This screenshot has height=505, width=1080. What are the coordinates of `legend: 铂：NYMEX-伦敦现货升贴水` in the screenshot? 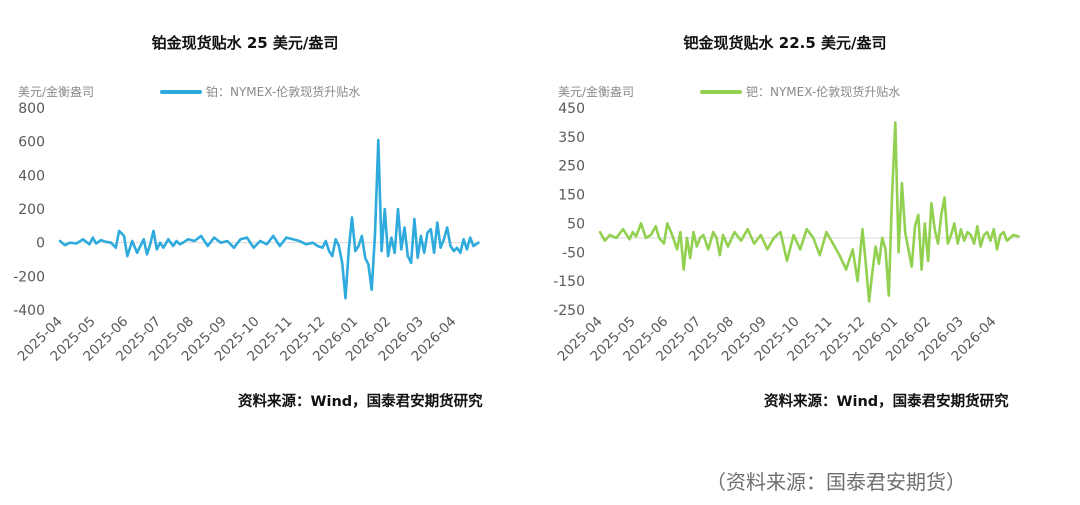 It's located at (260, 91).